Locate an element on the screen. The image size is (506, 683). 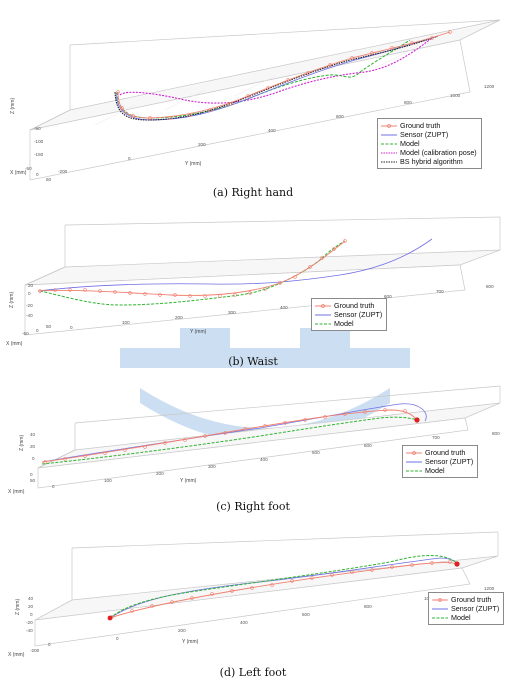
endpoint-marker is located at coordinates (457, 564).